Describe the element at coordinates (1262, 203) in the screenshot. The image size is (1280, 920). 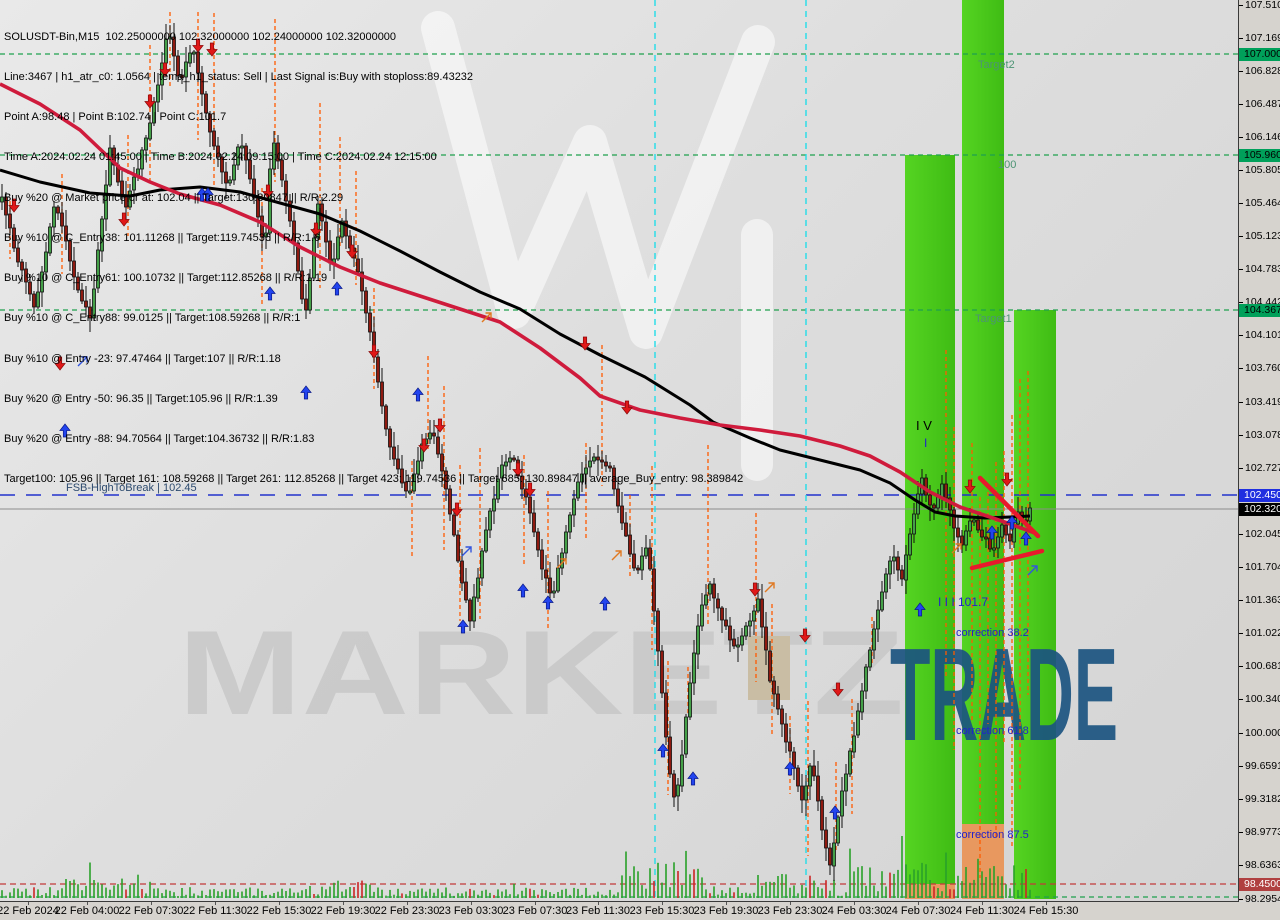
I see `price-tick-label: 105.464` at that location.